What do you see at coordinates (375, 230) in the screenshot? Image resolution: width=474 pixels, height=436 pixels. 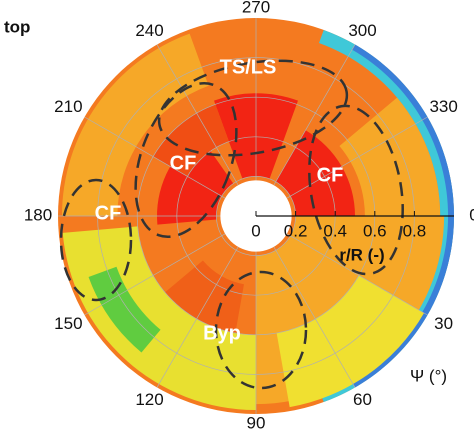 I see `r-tick-label: 0.6` at bounding box center [375, 230].